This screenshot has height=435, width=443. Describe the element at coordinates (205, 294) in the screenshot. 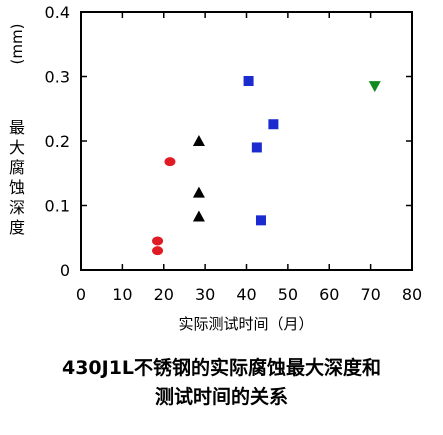

I see `x-tick-label: 30` at that location.